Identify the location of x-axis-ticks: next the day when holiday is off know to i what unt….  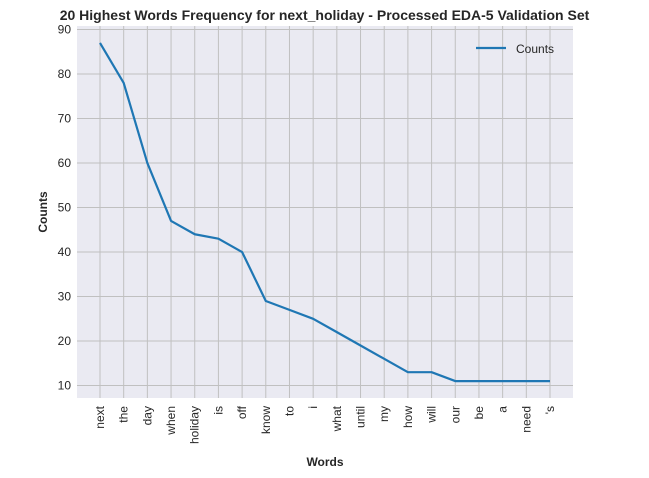
(325, 424).